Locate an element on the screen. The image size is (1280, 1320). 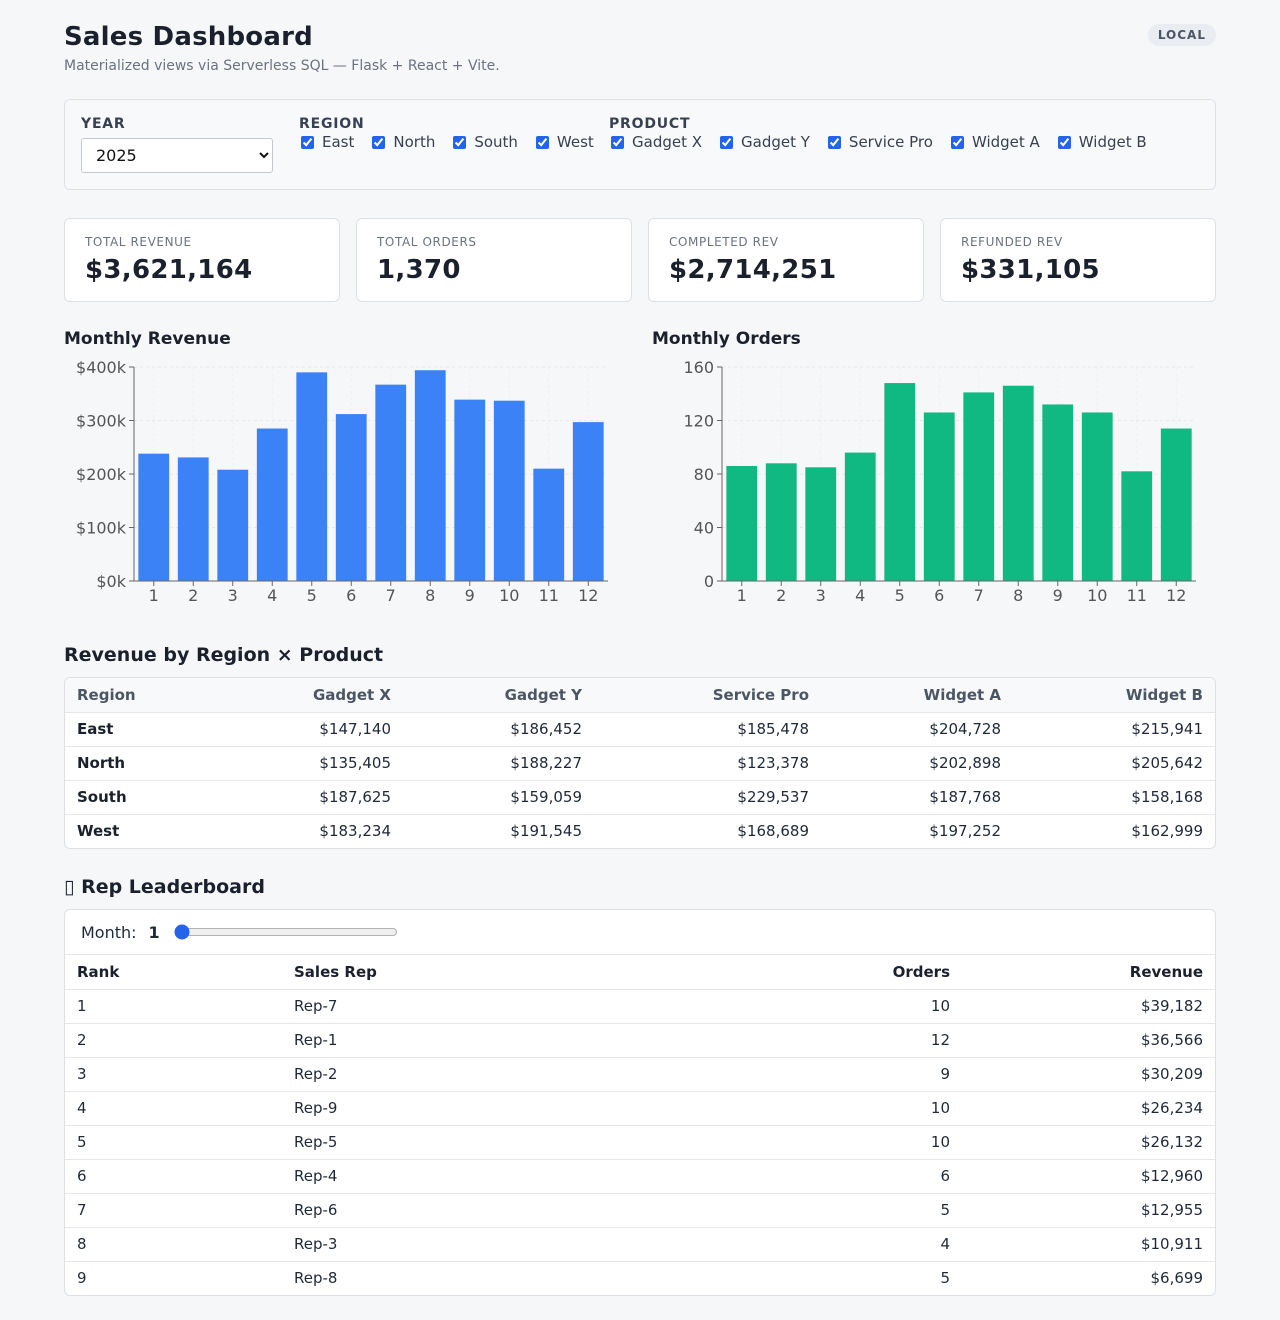
product-checkbox-service-pro is located at coordinates (834, 142).